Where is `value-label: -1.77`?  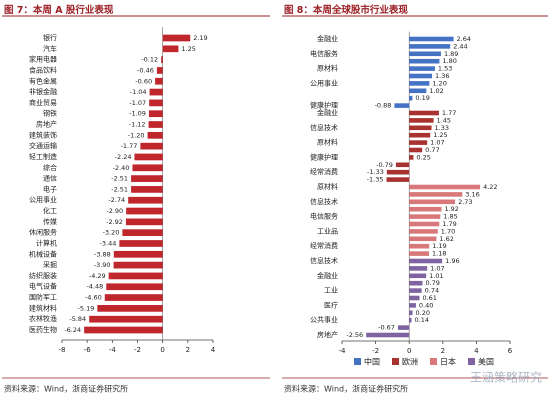 value-label: -1.77 is located at coordinates (129, 146).